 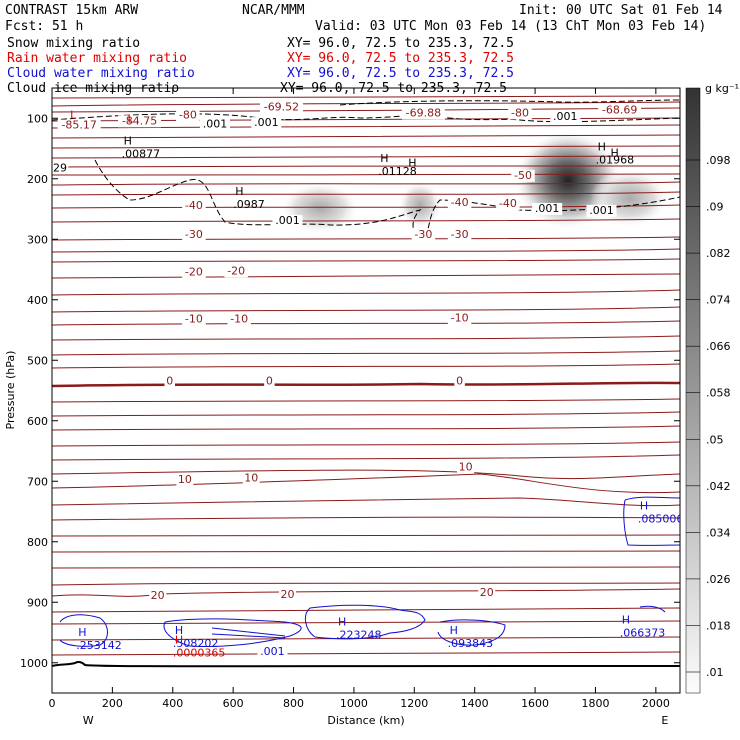 I want to click on x-tick-label: 2000, so click(x=656, y=703).